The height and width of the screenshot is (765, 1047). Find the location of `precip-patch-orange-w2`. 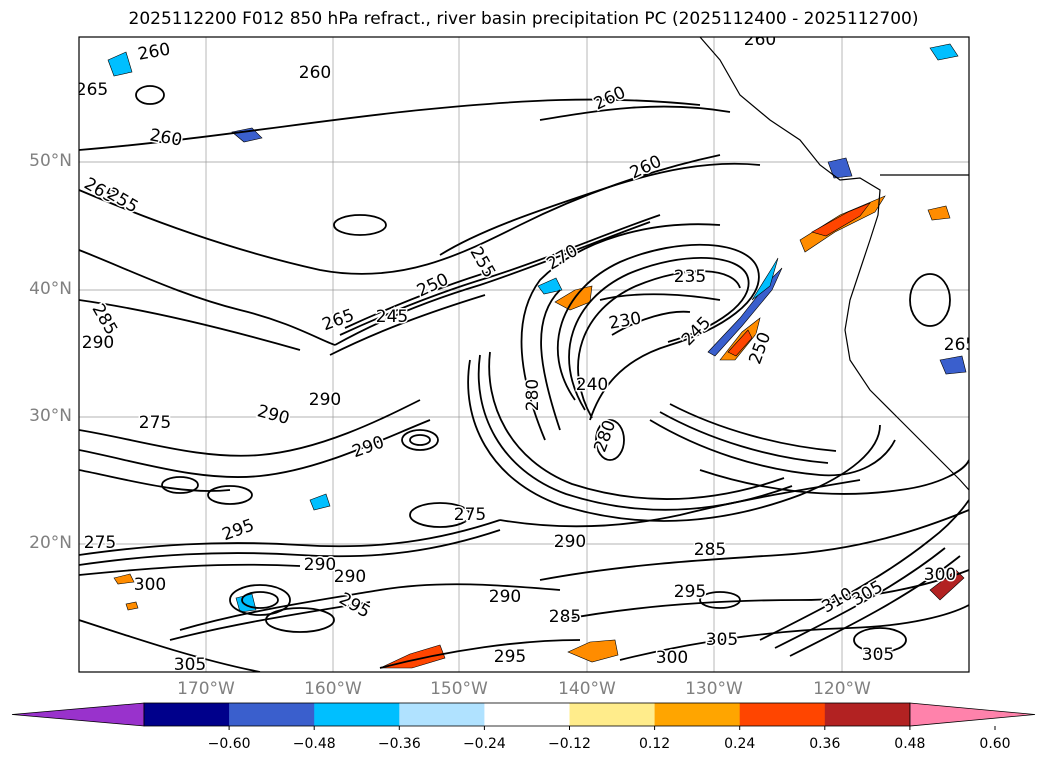

precip-patch-orange-w2 is located at coordinates (132, 606).